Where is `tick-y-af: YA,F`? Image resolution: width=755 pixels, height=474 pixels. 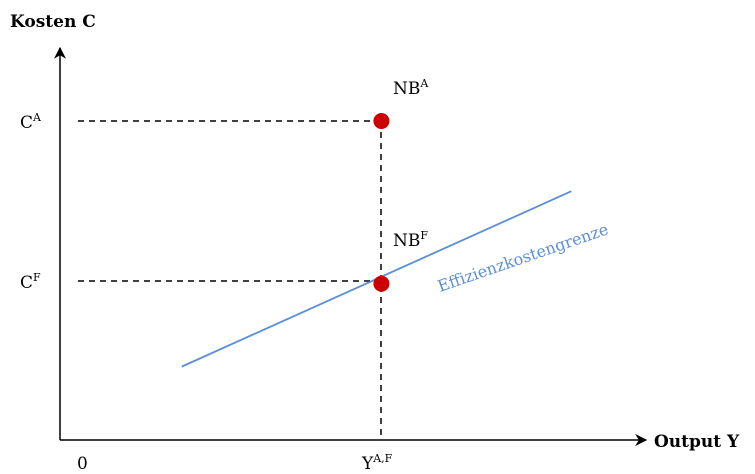 tick-y-af: YA,F is located at coordinates (377, 463).